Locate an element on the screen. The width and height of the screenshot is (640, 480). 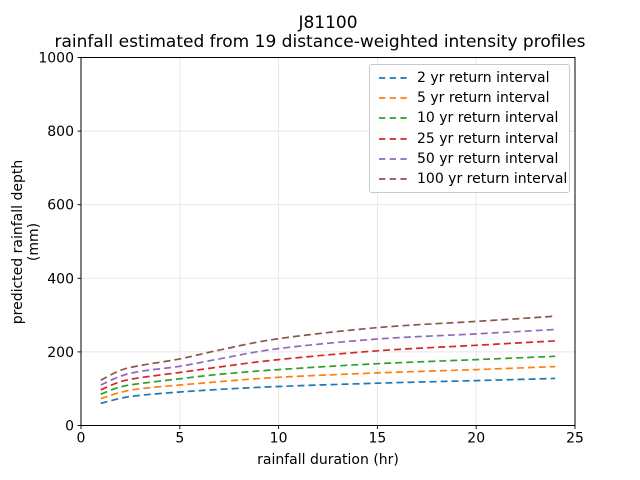
legend-item: 10 yr return interval is located at coordinates (469, 118).